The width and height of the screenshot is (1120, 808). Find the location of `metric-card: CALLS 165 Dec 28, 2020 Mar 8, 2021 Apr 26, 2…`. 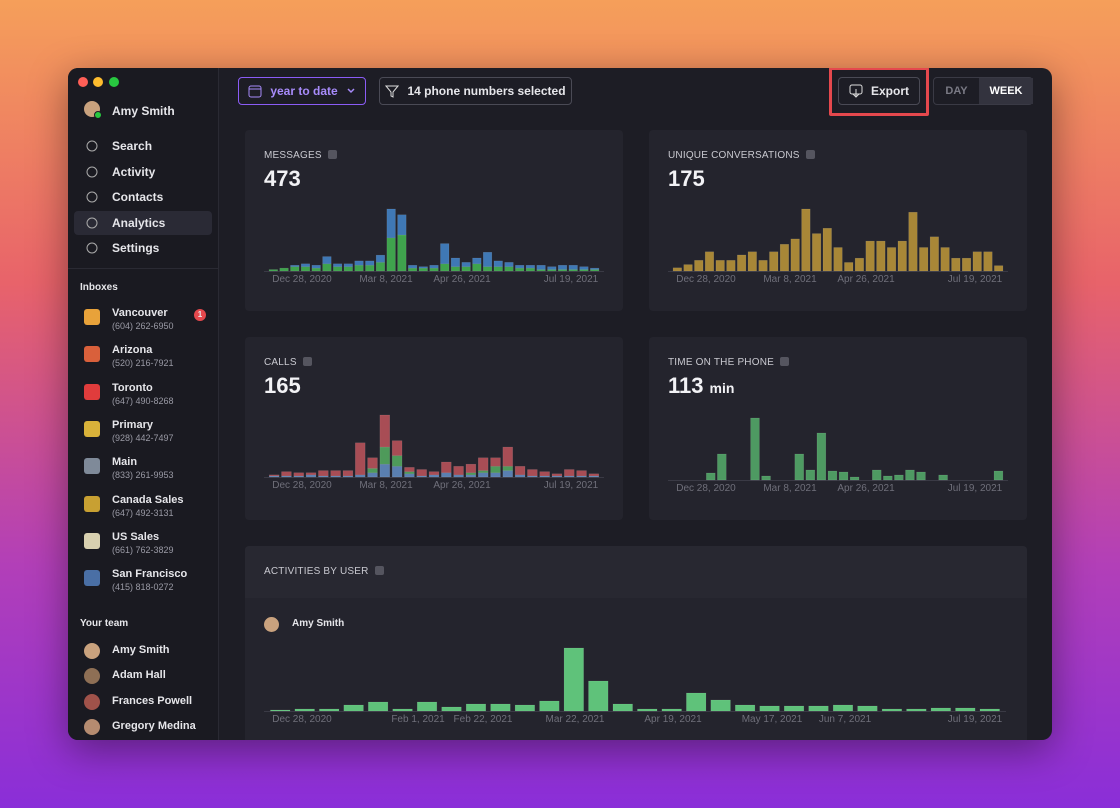

metric-card: CALLS 165 Dec 28, 2020 Mar 8, 2021 Apr 26, 2… is located at coordinates (434, 428).